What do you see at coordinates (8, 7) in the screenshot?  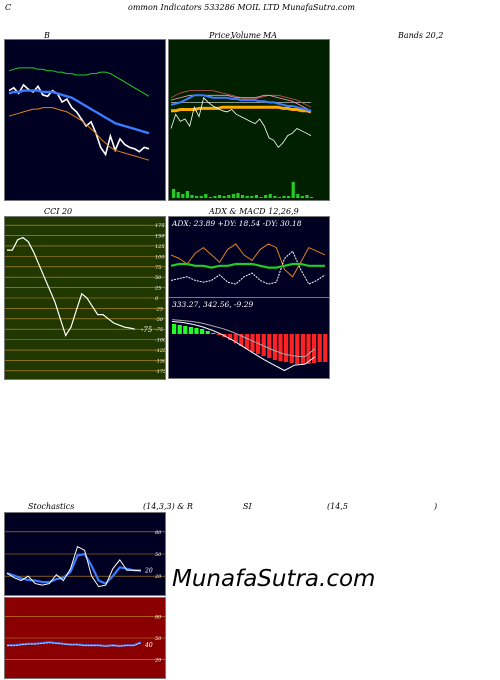 I see `header-left: C` at bounding box center [8, 7].